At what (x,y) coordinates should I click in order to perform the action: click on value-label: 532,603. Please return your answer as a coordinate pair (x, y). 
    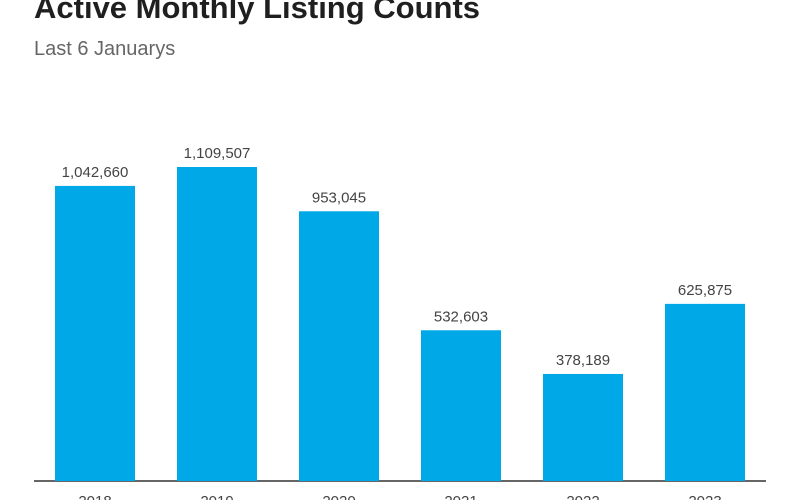
    Looking at the image, I should click on (461, 316).